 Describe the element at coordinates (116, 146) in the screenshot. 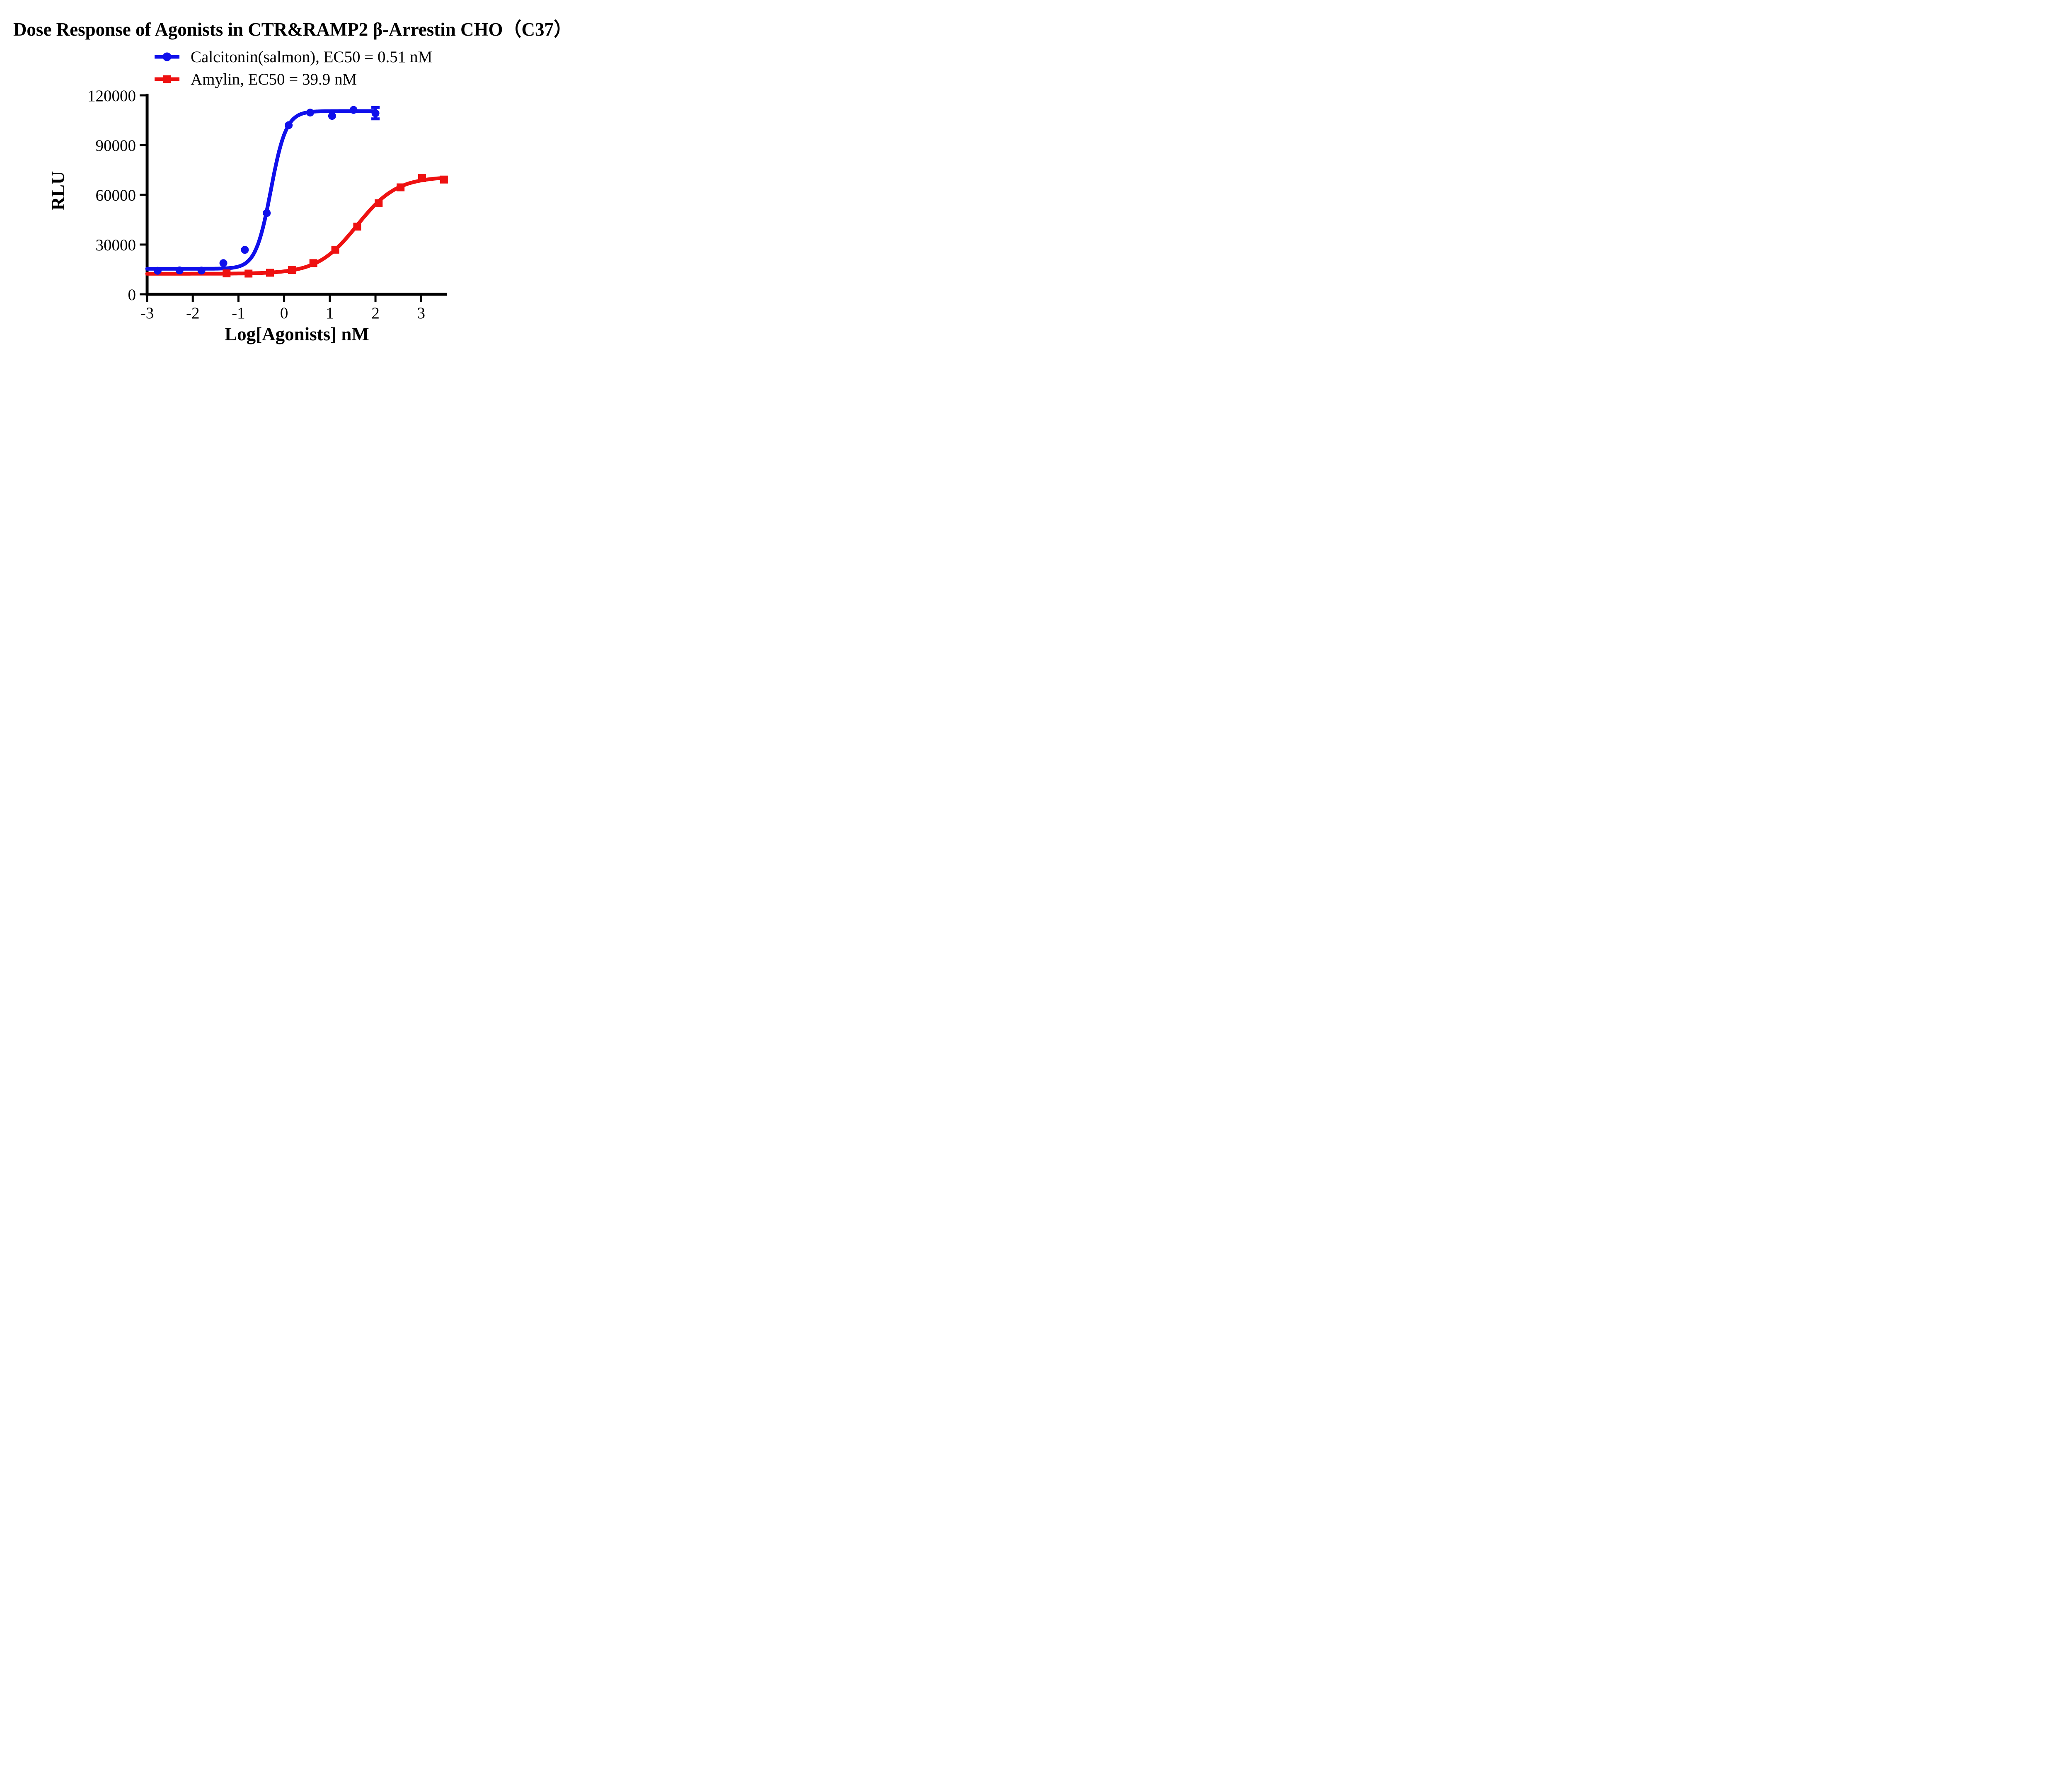

I see `y-tick-label: 90000` at that location.